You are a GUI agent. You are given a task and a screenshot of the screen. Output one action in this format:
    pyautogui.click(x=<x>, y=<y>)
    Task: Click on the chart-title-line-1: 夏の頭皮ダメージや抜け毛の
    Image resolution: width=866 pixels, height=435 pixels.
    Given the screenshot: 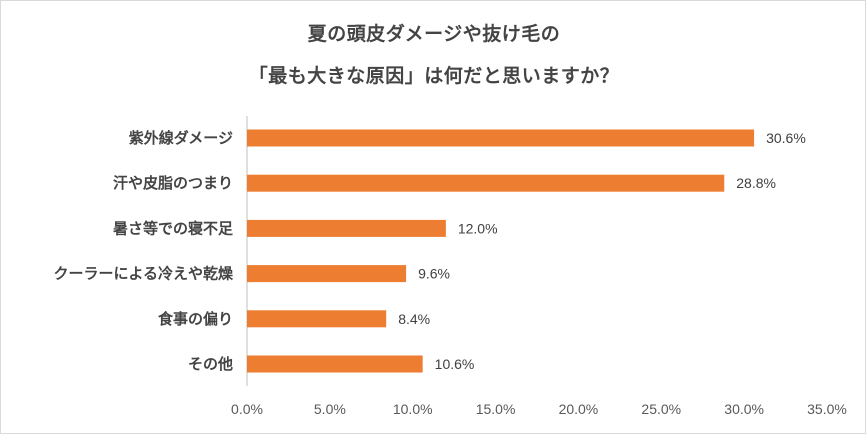 What is the action you would take?
    pyautogui.click(x=434, y=34)
    